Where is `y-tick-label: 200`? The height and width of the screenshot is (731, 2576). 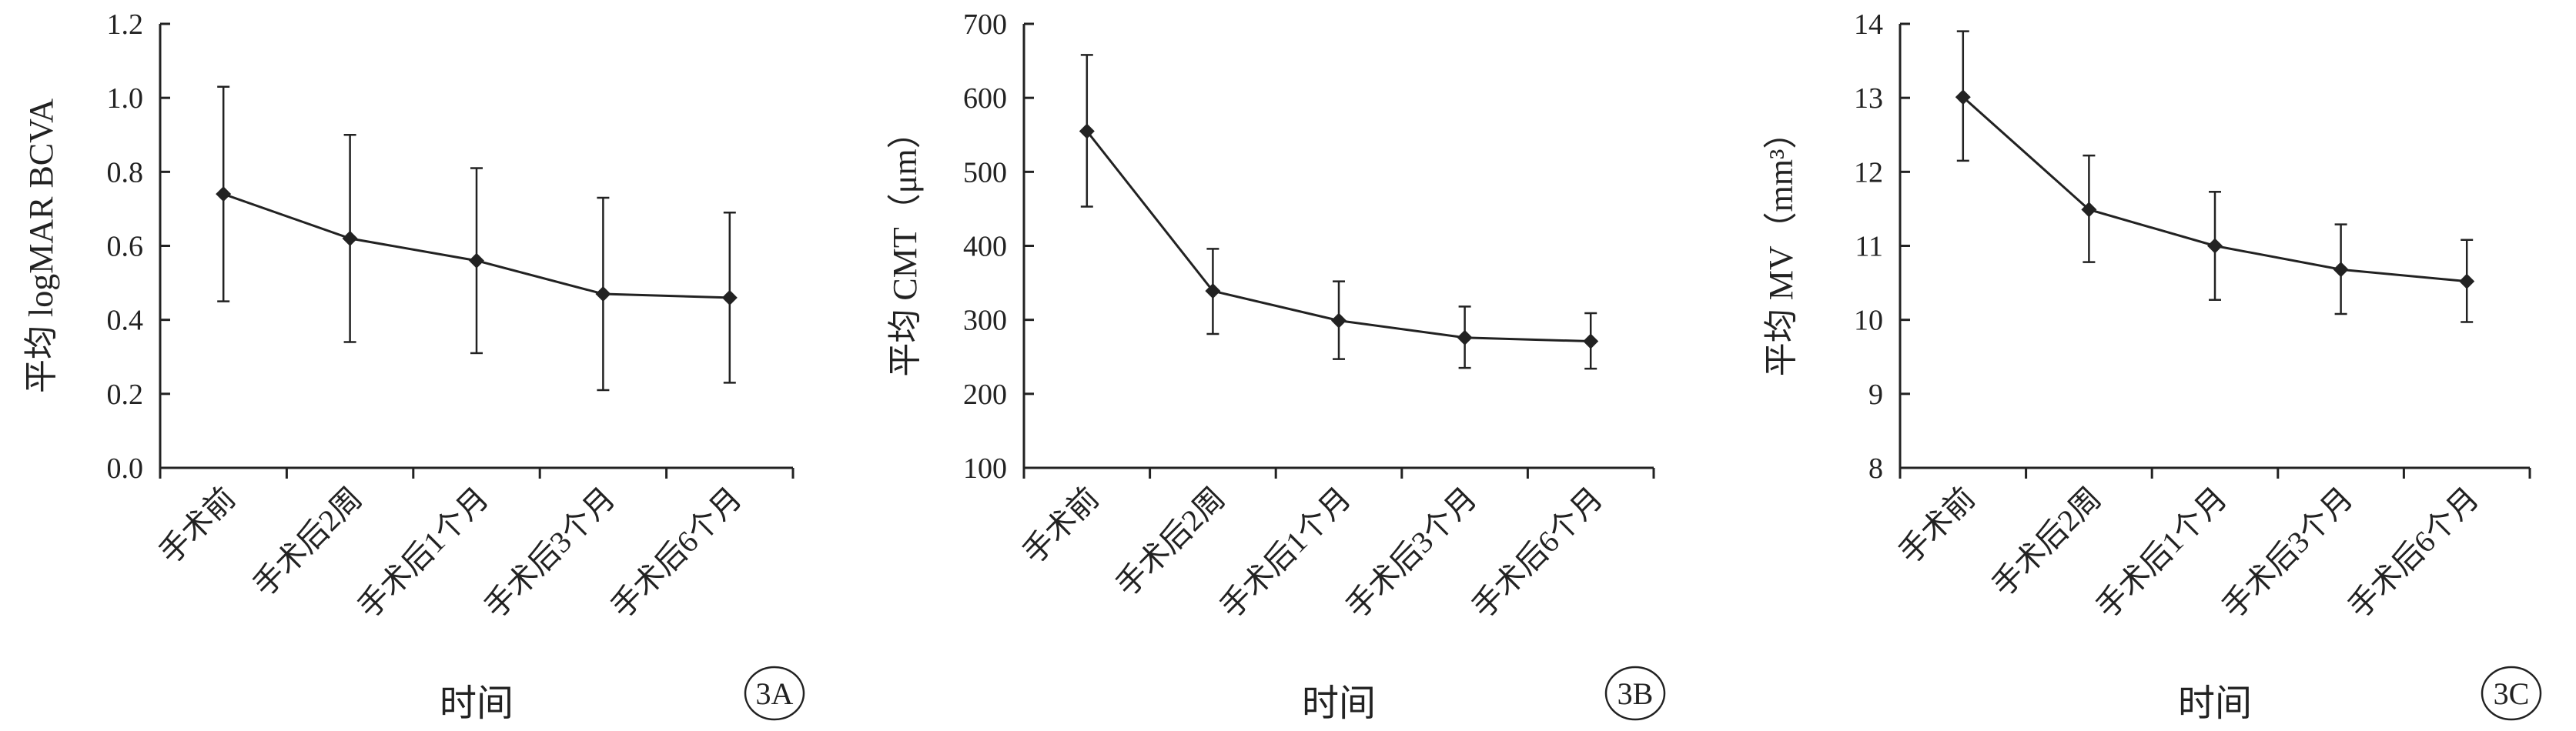
y-tick-label: 200 is located at coordinates (985, 395).